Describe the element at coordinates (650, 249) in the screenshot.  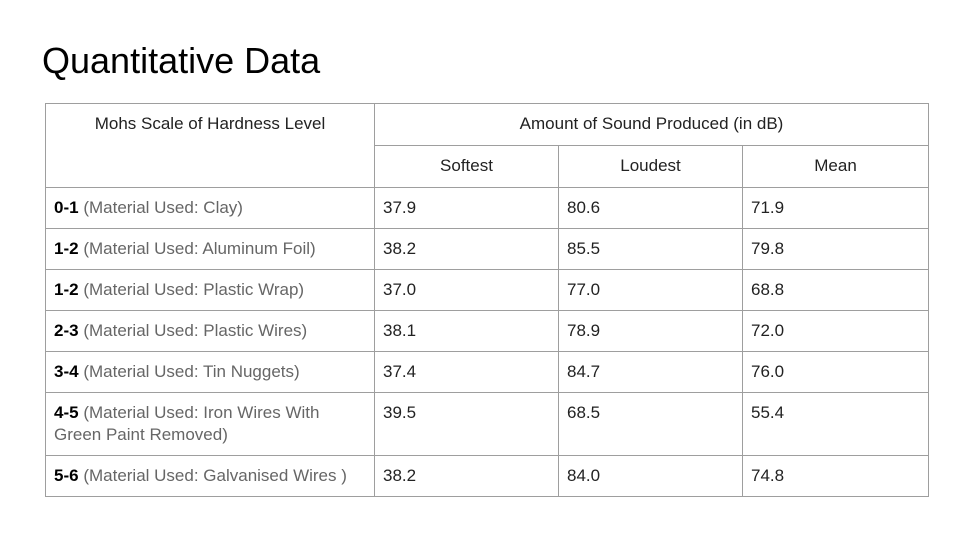
I see `loudest-cell: 85.5` at that location.